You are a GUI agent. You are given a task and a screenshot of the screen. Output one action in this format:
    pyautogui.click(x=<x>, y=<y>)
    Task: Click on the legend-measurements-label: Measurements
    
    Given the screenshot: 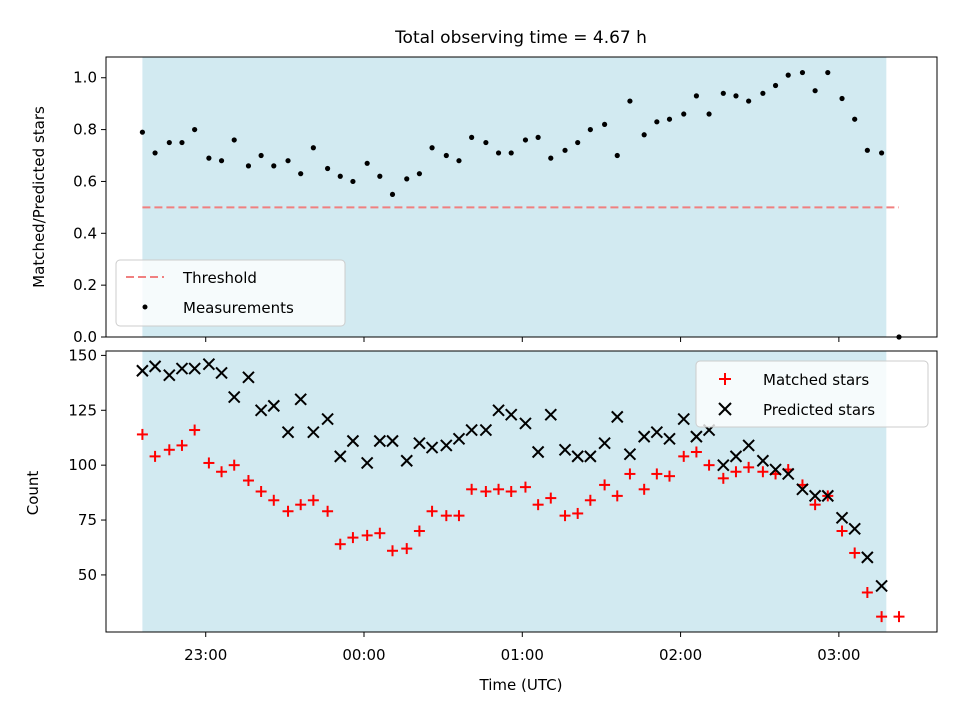 What is the action you would take?
    pyautogui.click(x=238, y=308)
    